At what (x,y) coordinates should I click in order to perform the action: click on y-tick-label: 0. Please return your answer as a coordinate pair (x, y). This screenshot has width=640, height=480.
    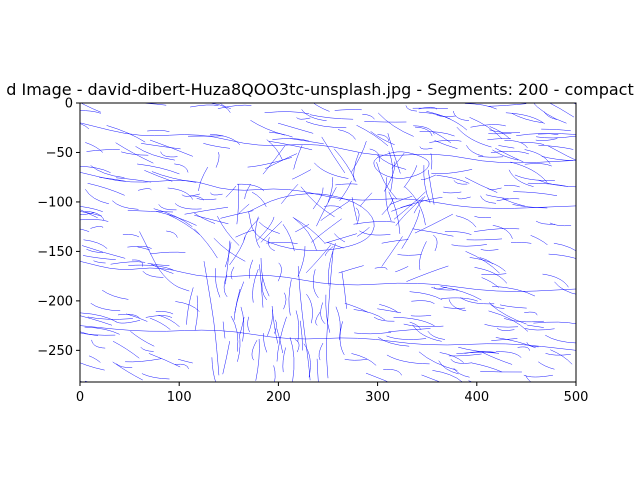
    Looking at the image, I should click on (69, 104).